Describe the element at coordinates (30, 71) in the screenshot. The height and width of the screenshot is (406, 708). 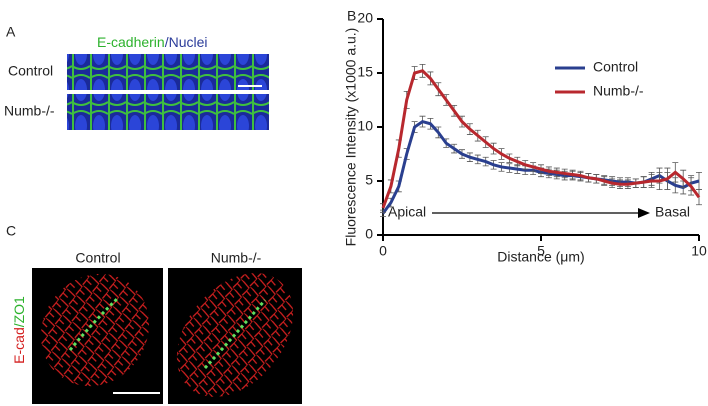
I see `row-label: Control` at that location.